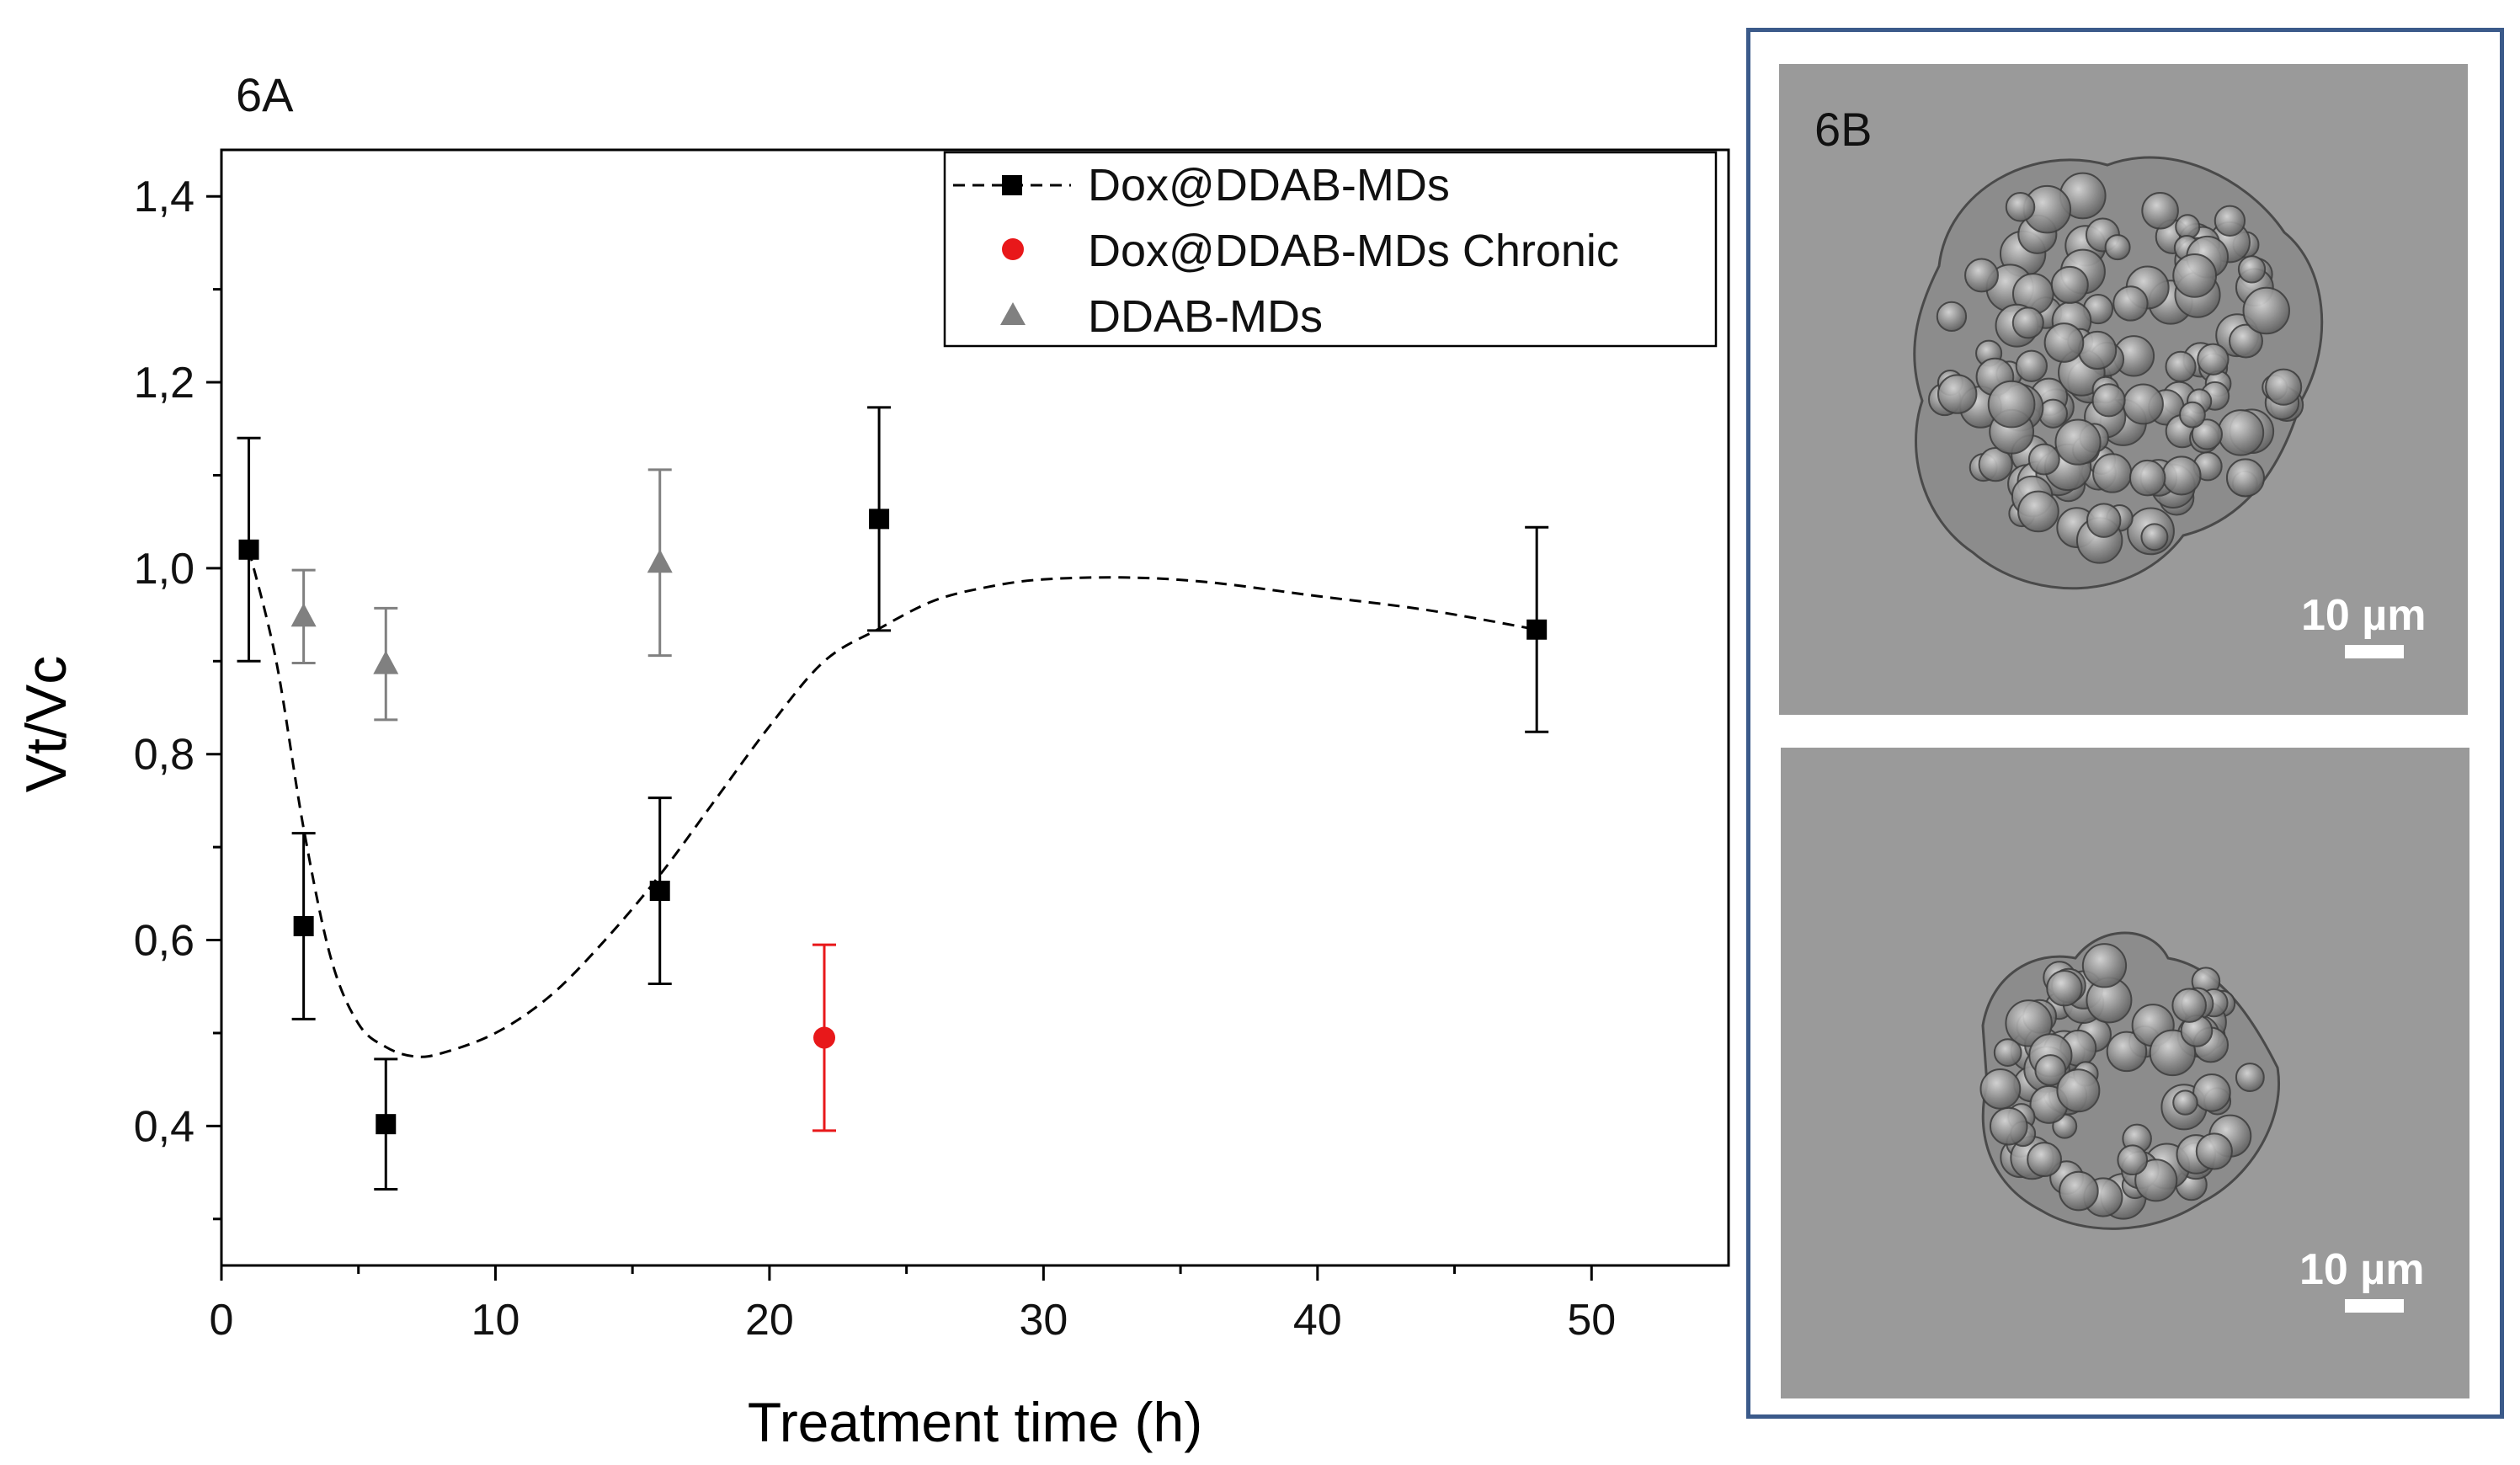 The image size is (2520, 1465). Describe the element at coordinates (1013, 313) in the screenshot. I see `legend-triangle-marker` at that location.